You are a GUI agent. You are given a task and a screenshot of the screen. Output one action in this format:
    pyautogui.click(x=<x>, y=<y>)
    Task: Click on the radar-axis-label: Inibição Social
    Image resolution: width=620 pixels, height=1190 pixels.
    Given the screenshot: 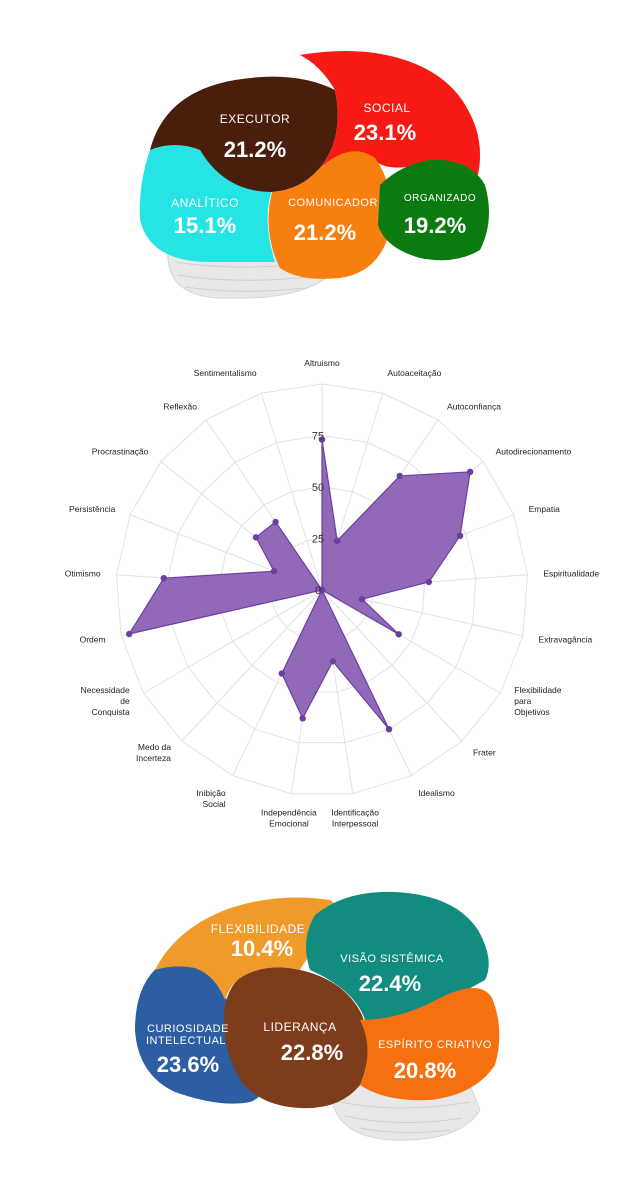 What is the action you would take?
    pyautogui.click(x=211, y=798)
    